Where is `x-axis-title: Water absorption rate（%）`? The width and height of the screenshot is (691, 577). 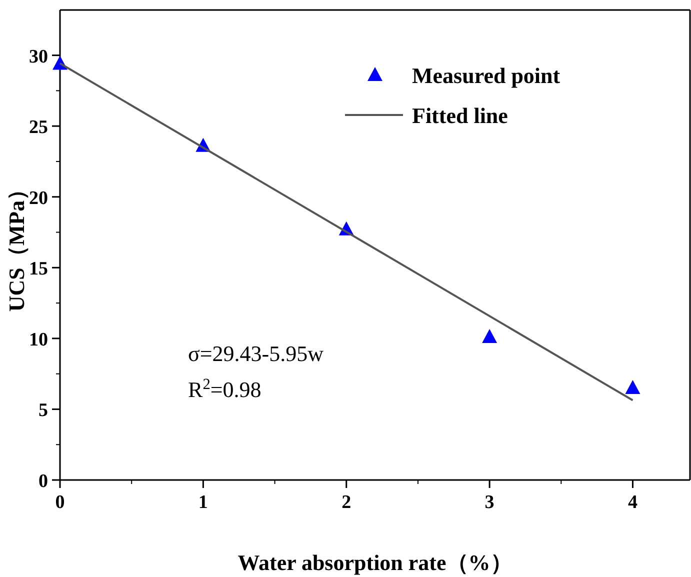 x-axis-title: Water absorption rate（%） is located at coordinates (375, 562).